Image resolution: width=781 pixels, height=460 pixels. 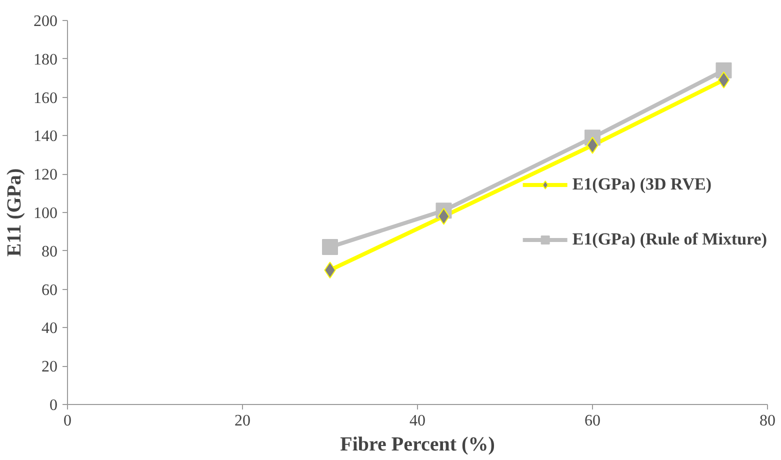 What do you see at coordinates (54, 405) in the screenshot?
I see `y-tick-label: 0` at bounding box center [54, 405].